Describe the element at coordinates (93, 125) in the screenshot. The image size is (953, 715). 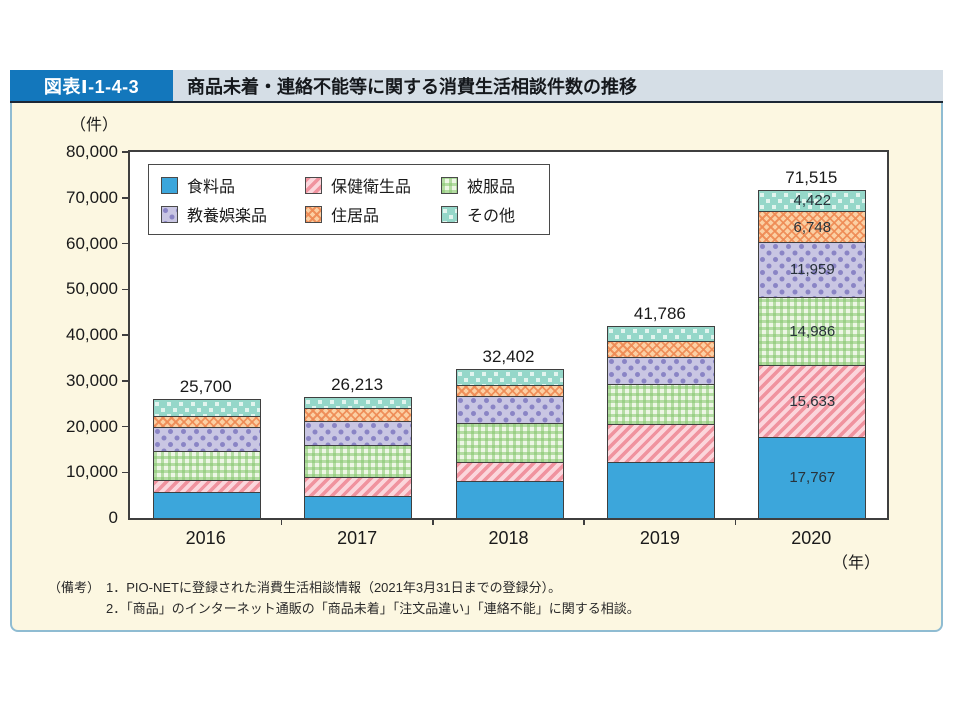
I see `y-axis-unit-label: （件）` at that location.